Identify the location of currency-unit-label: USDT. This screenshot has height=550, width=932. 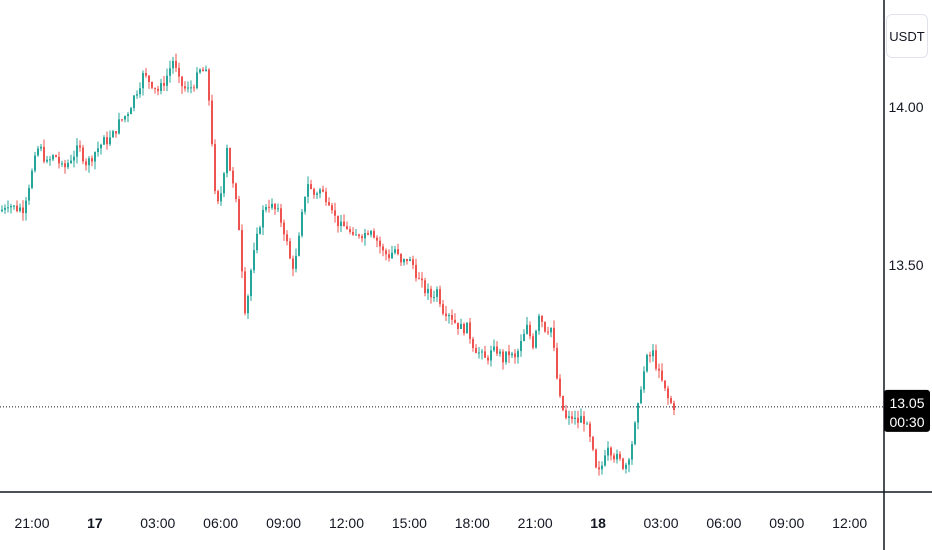
(907, 36).